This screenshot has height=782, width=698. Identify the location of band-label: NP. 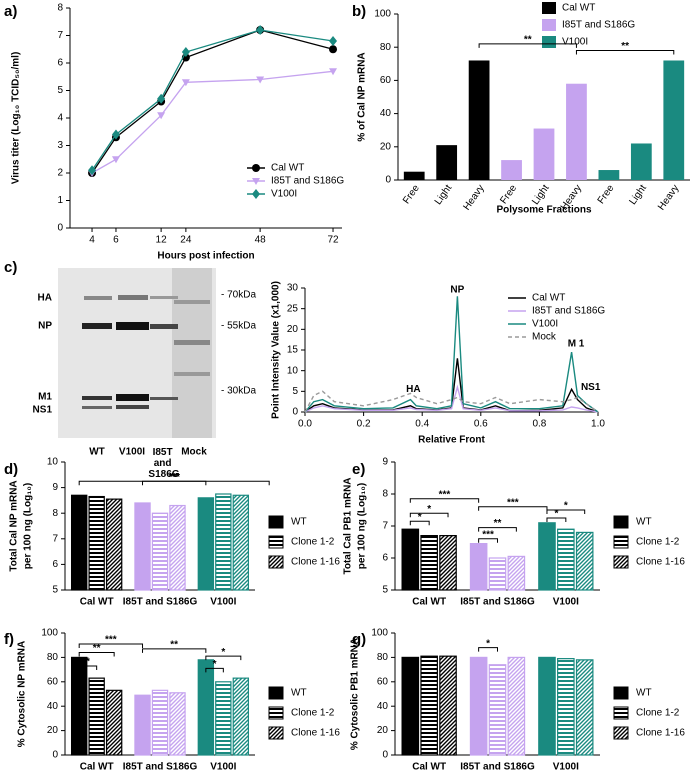
(45, 326).